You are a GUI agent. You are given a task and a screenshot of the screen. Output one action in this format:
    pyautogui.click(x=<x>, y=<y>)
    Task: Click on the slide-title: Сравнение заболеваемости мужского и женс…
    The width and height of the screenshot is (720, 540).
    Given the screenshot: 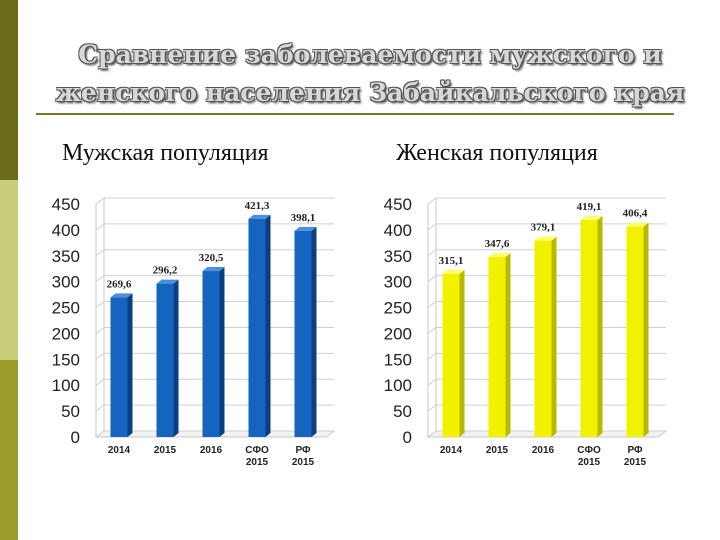 What is the action you would take?
    pyautogui.click(x=370, y=74)
    